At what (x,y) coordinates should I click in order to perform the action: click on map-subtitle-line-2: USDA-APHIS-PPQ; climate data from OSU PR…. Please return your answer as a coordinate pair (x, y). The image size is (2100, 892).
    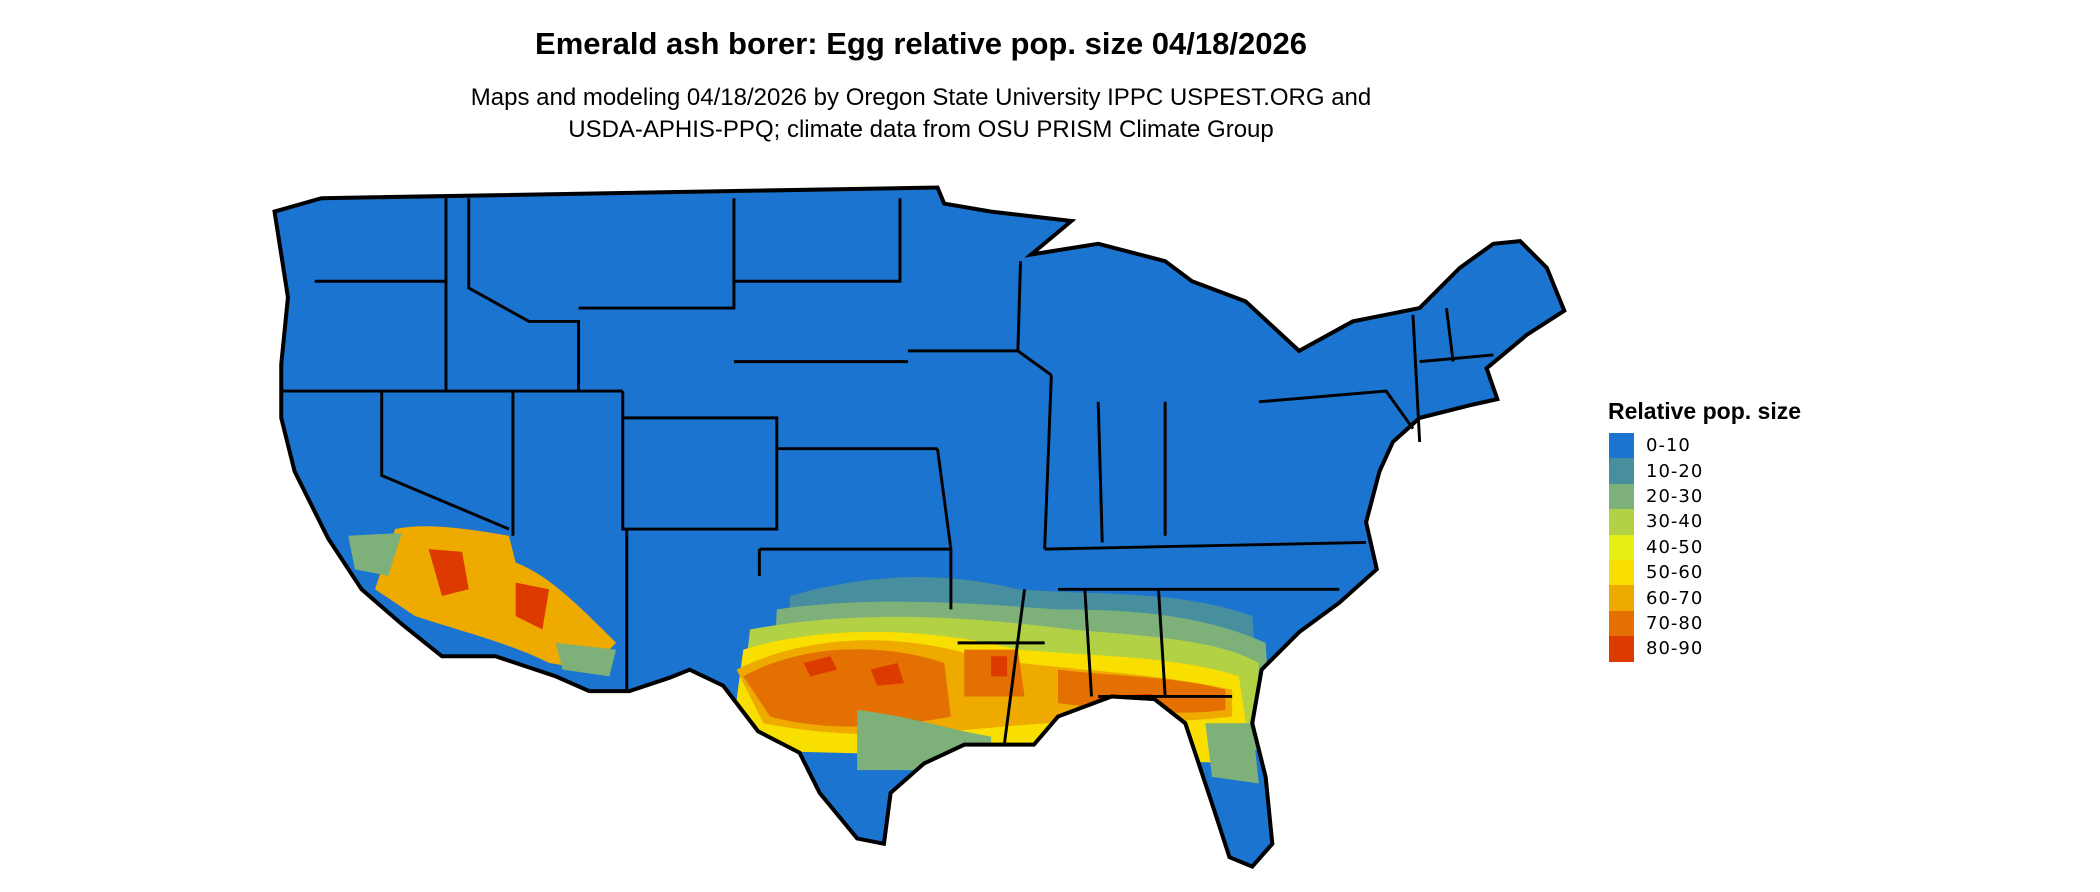
    Looking at the image, I should click on (921, 129).